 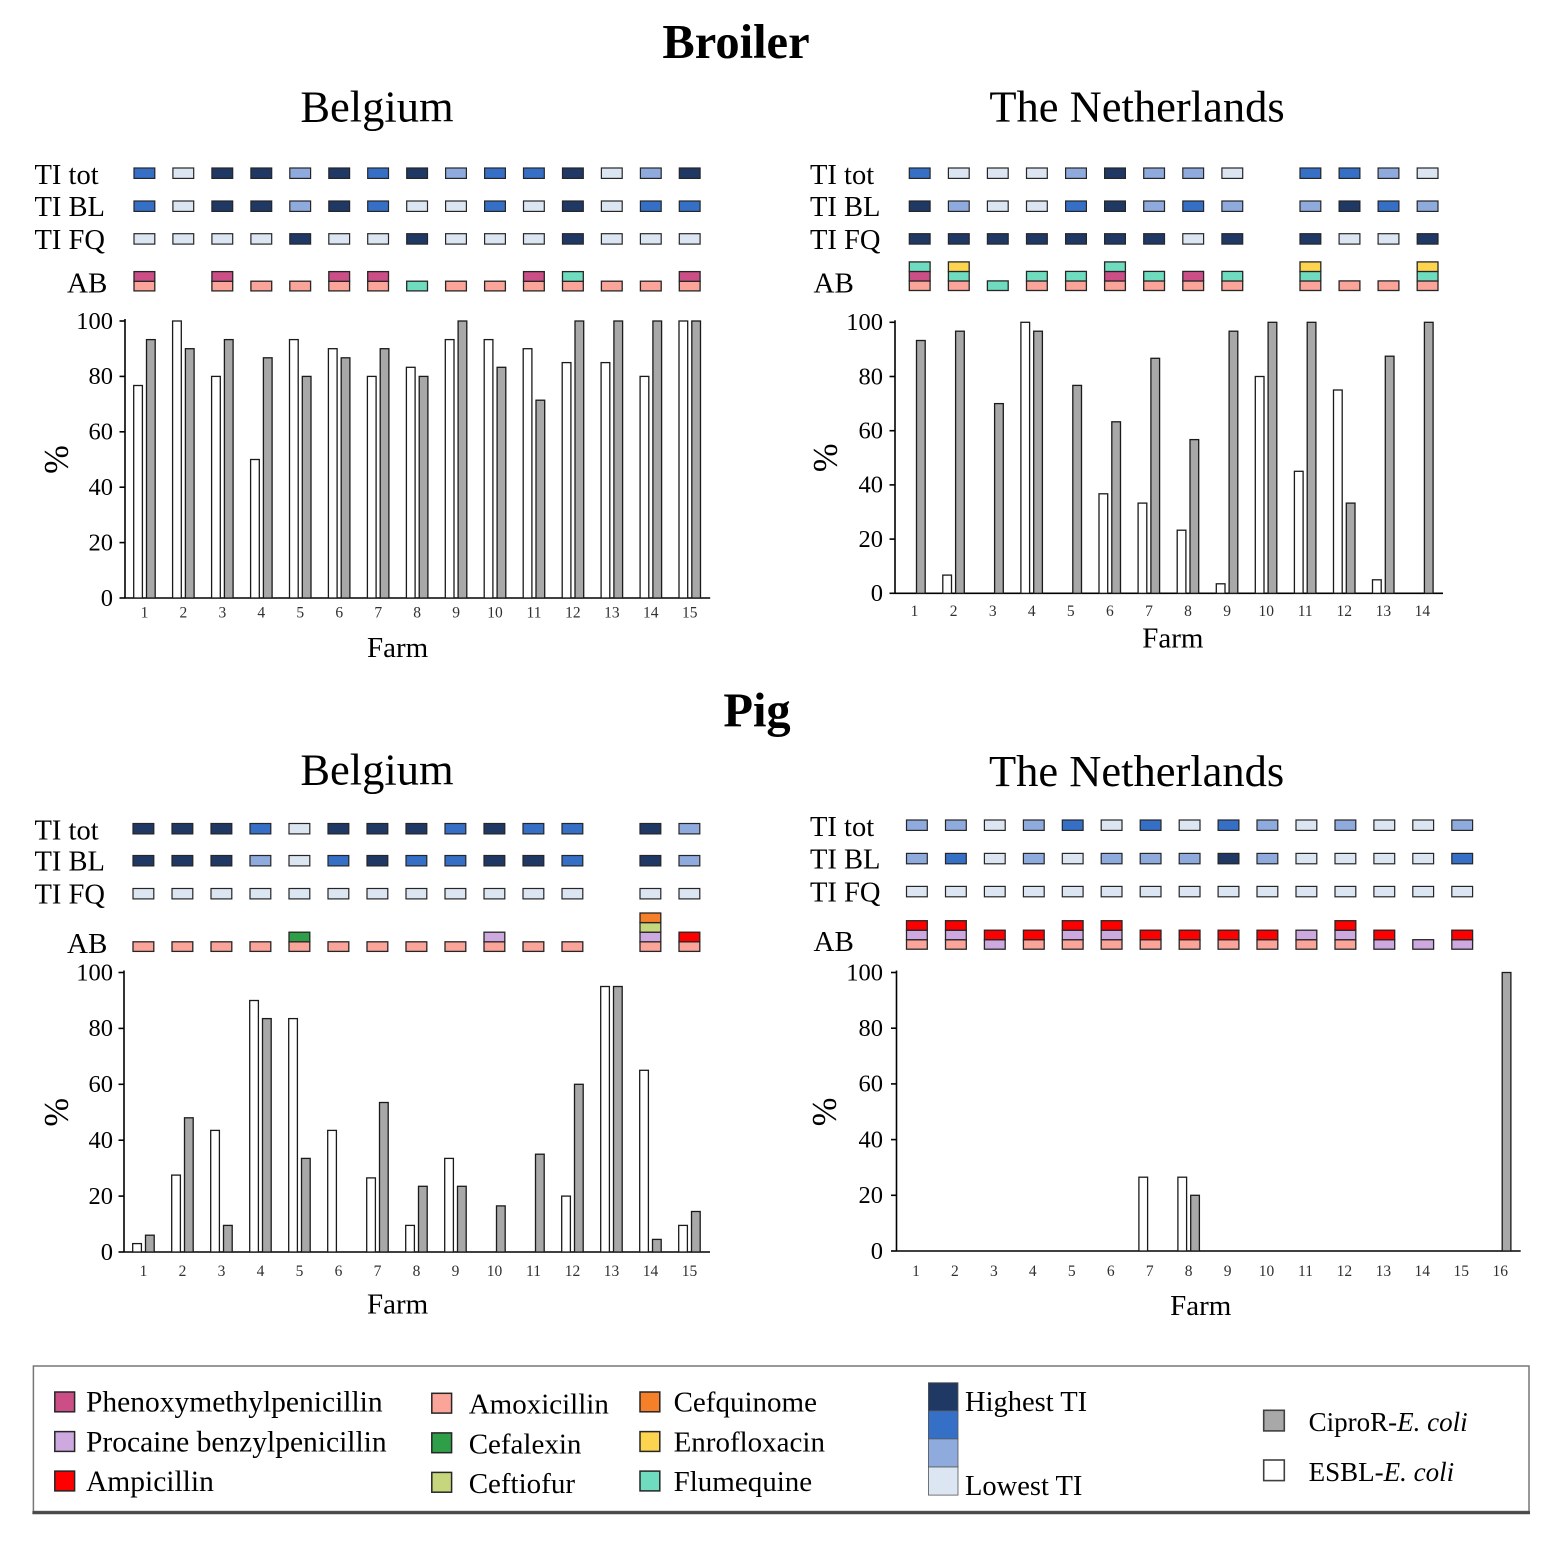 What do you see at coordinates (756, 711) in the screenshot?
I see `svg-text: Pig` at bounding box center [756, 711].